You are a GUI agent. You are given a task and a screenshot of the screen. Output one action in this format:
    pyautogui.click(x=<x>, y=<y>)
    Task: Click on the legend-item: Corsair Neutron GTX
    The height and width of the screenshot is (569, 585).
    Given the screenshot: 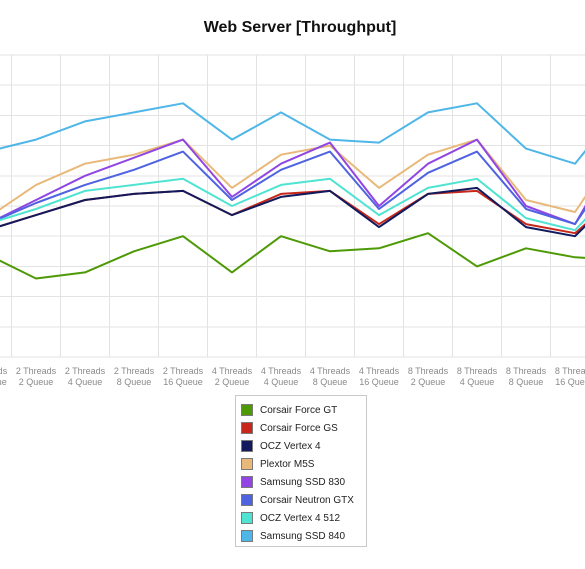 What is the action you would take?
    pyautogui.click(x=297, y=500)
    